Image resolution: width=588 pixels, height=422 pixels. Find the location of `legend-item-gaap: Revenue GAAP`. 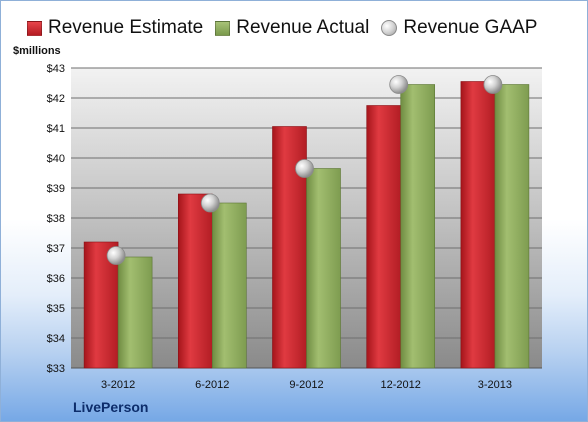

legend-item-gaap: Revenue GAAP is located at coordinates (459, 28).